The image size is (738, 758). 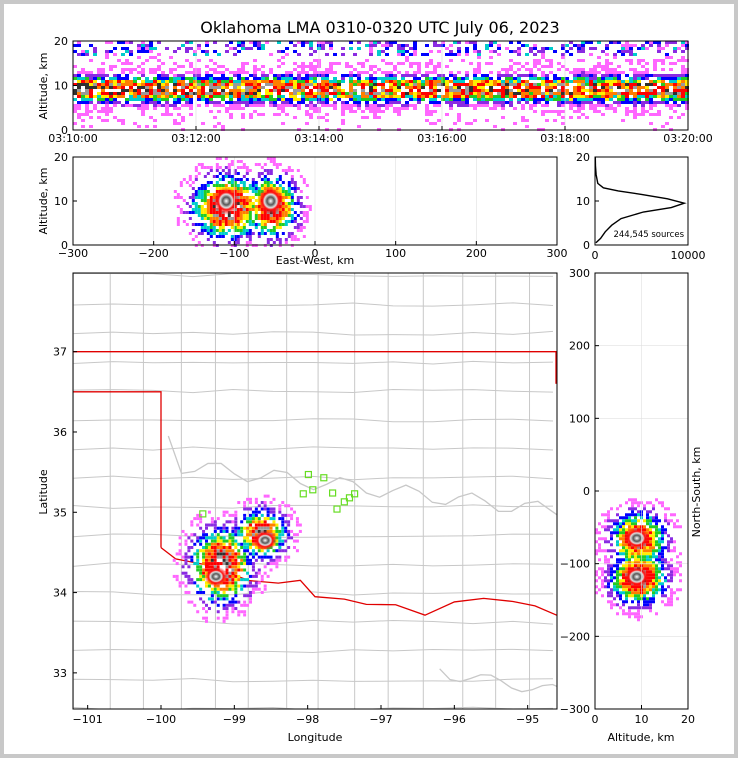 What do you see at coordinates (395, 253) in the screenshot?
I see `eastwest-tick-label: 100` at bounding box center [395, 253].